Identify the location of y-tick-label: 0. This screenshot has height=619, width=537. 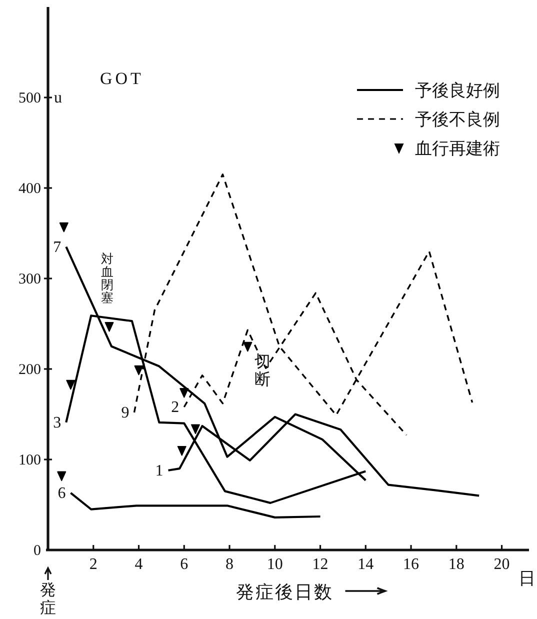
(37, 551).